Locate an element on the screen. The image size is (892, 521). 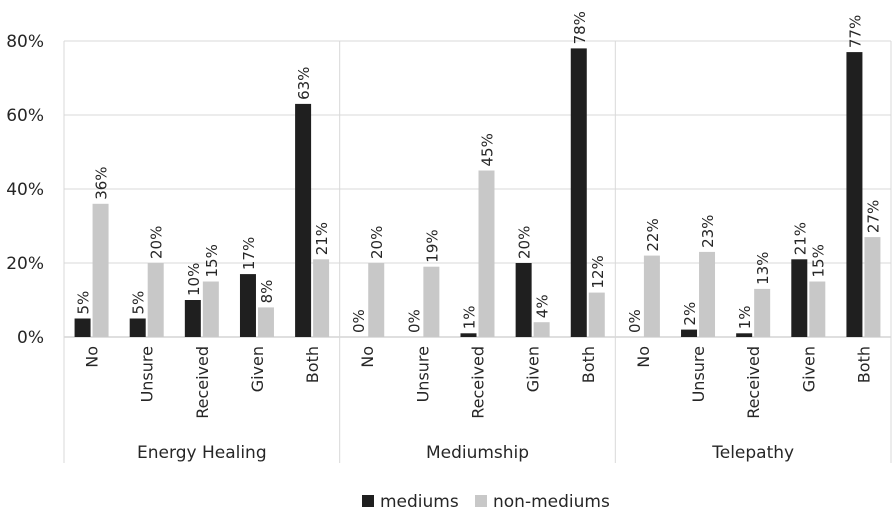
data-label: 78% is located at coordinates (580, 27).